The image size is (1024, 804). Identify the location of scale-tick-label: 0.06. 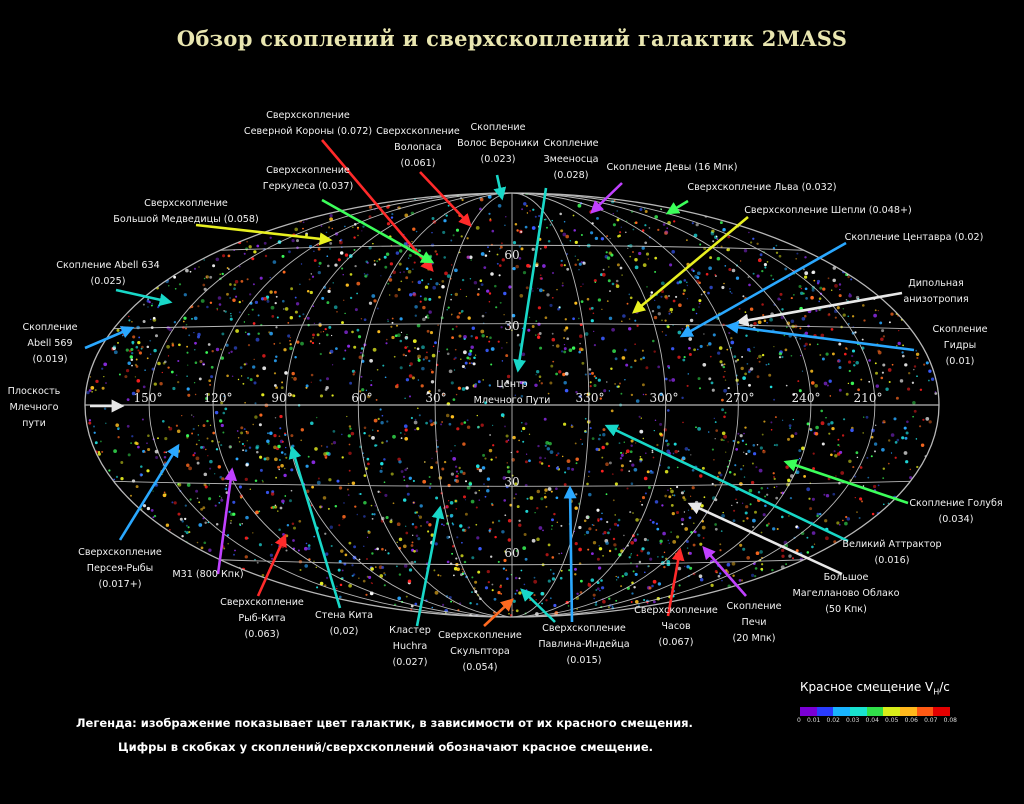
(911, 720).